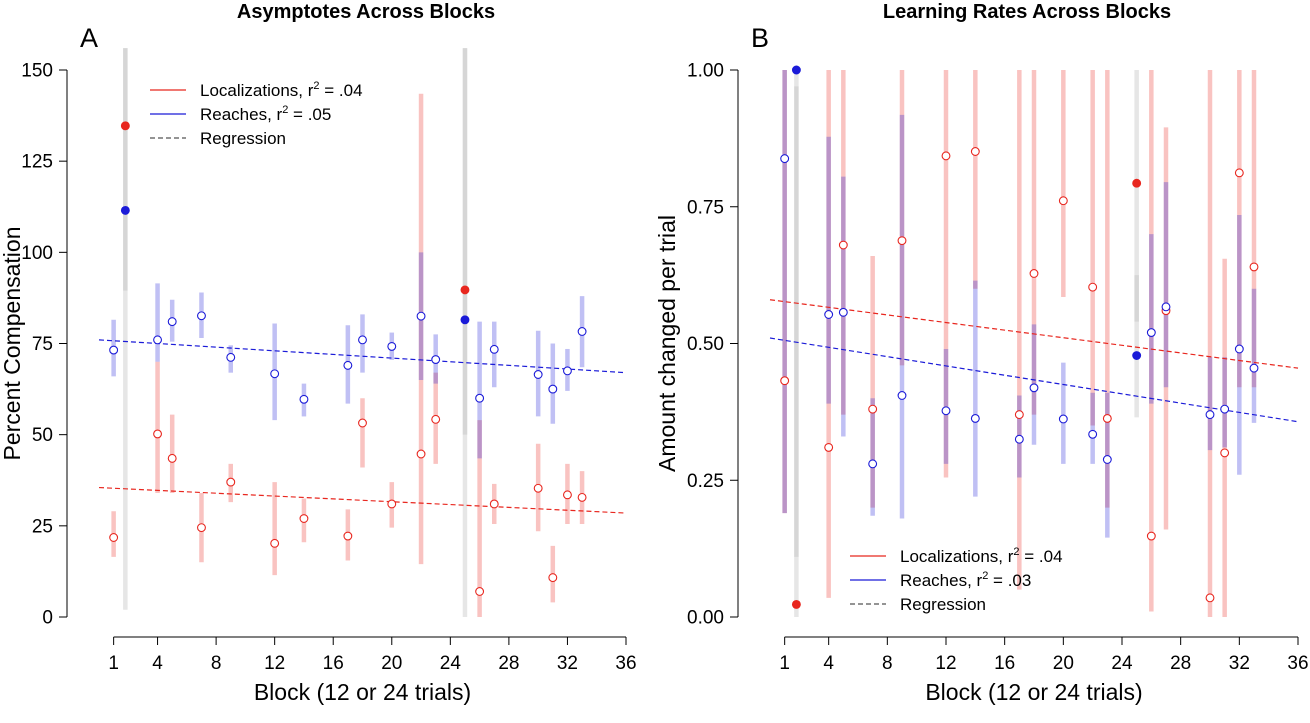  I want to click on panel-b-reaches-regression-line, so click(1034, 380).